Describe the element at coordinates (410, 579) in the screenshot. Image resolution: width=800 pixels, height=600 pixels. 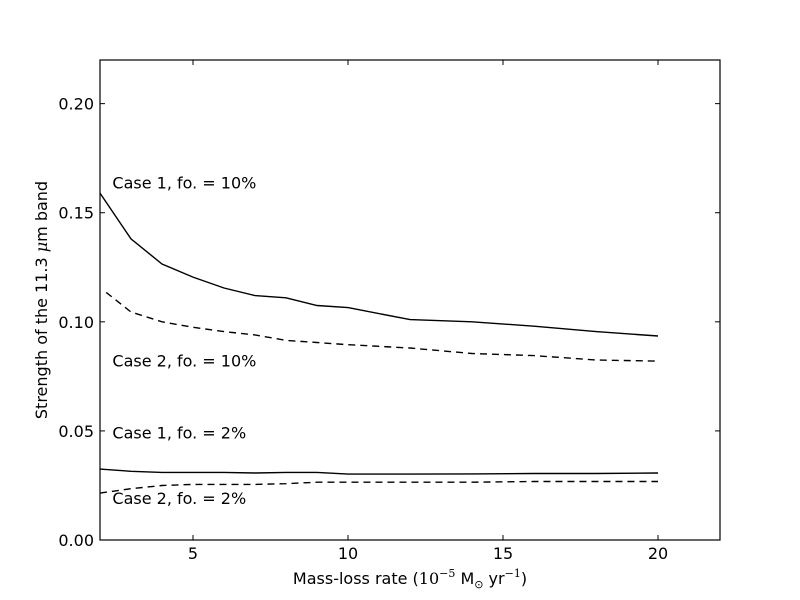
I see `x-axis-label: Mass-loss rate (10−5 M⊙ yr−1)` at that location.